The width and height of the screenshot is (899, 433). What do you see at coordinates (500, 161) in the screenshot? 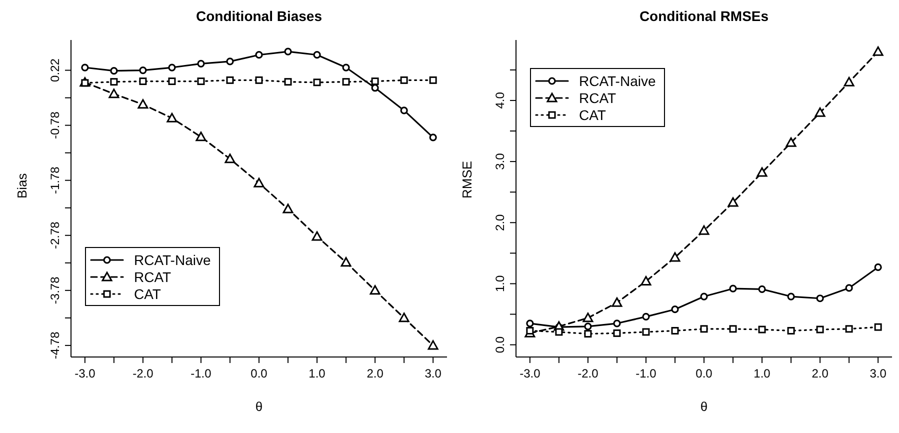
I see `y-tick-label: 3.0` at bounding box center [500, 161].